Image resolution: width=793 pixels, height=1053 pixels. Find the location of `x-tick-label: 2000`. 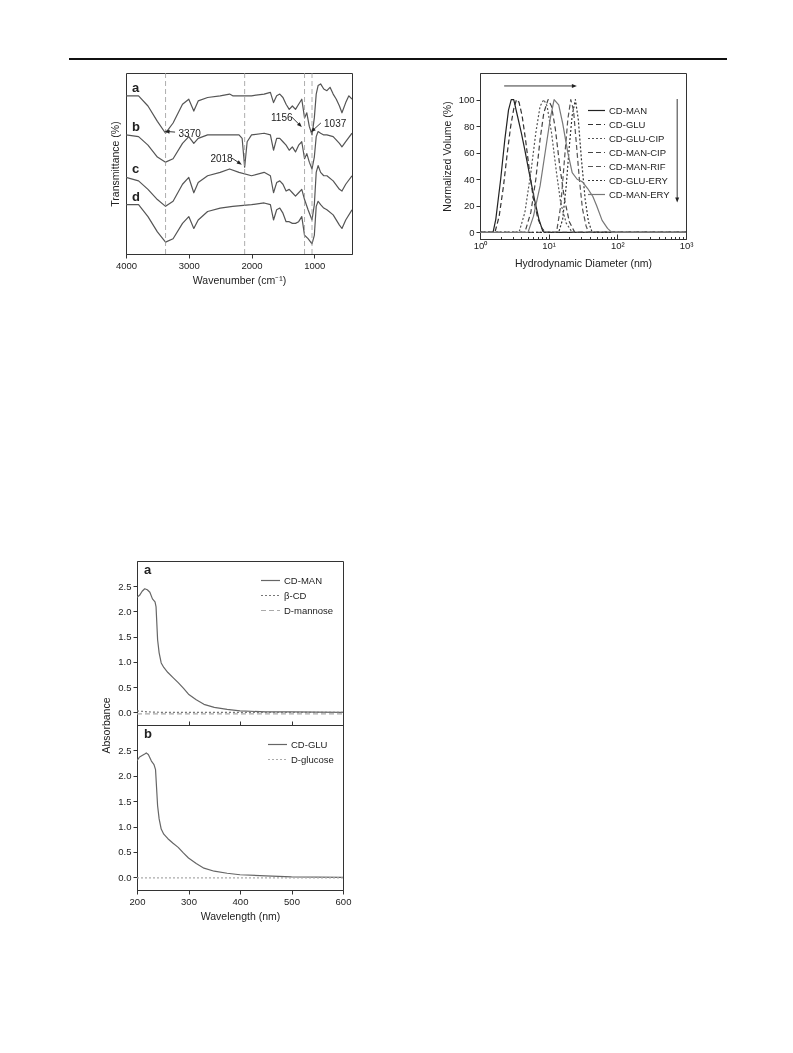

x-tick-label: 2000 is located at coordinates (252, 265).